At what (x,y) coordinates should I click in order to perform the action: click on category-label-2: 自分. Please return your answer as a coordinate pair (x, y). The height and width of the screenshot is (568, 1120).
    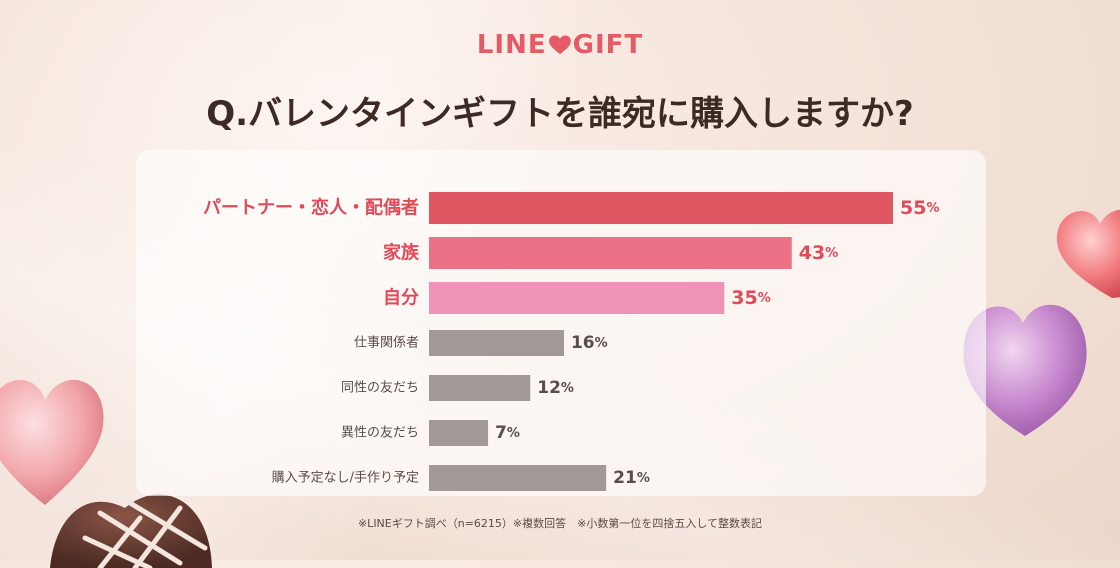
    Looking at the image, I should click on (401, 298).